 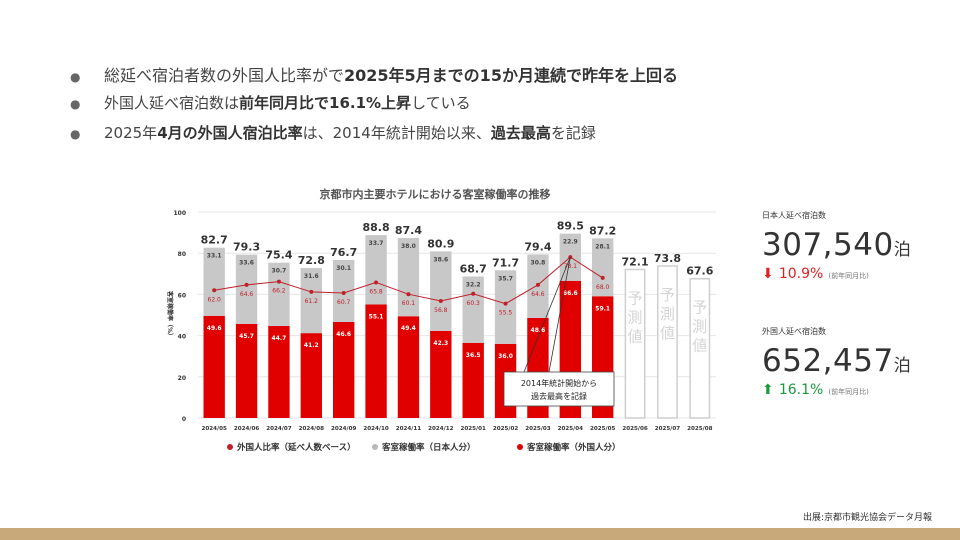 What do you see at coordinates (311, 260) in the screenshot?
I see `bar-total-label: 72.8` at bounding box center [311, 260].